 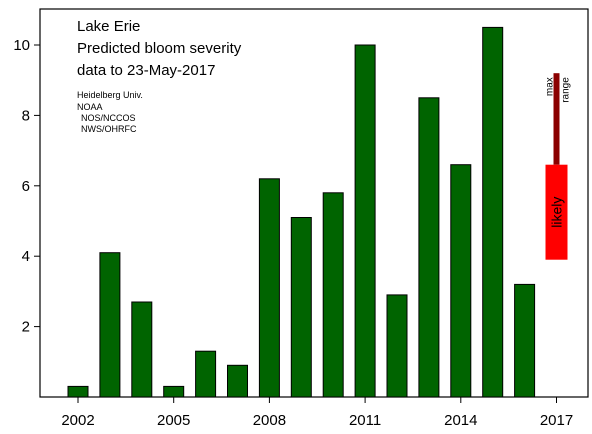 I want to click on x-tick-label-2014: 2014, so click(x=460, y=420).